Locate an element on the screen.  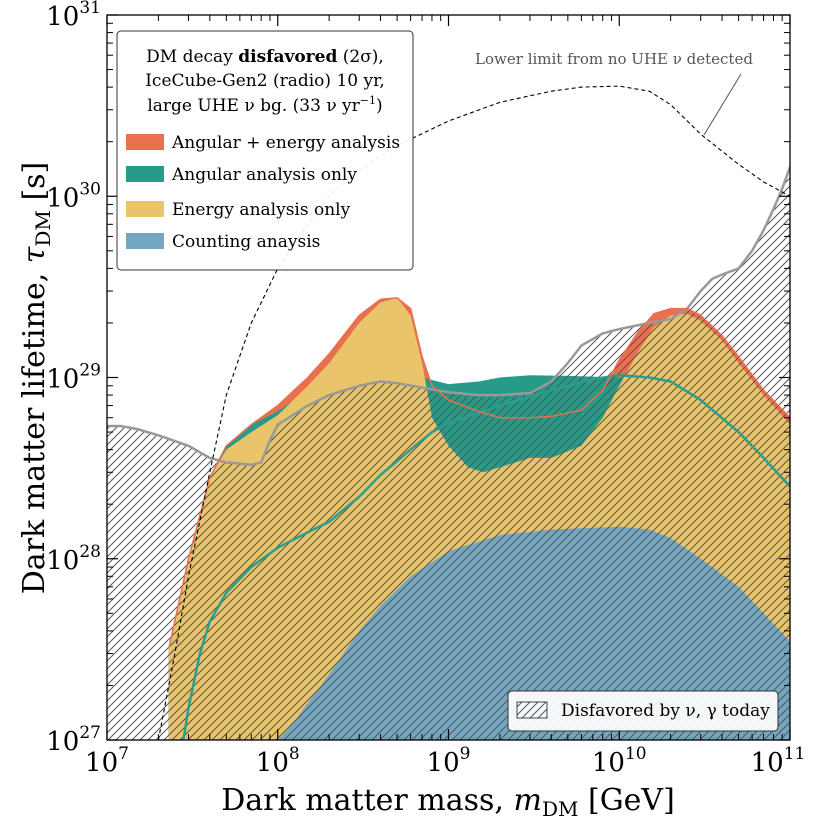
y-tick-label-0: 1027 is located at coordinates (73, 740).